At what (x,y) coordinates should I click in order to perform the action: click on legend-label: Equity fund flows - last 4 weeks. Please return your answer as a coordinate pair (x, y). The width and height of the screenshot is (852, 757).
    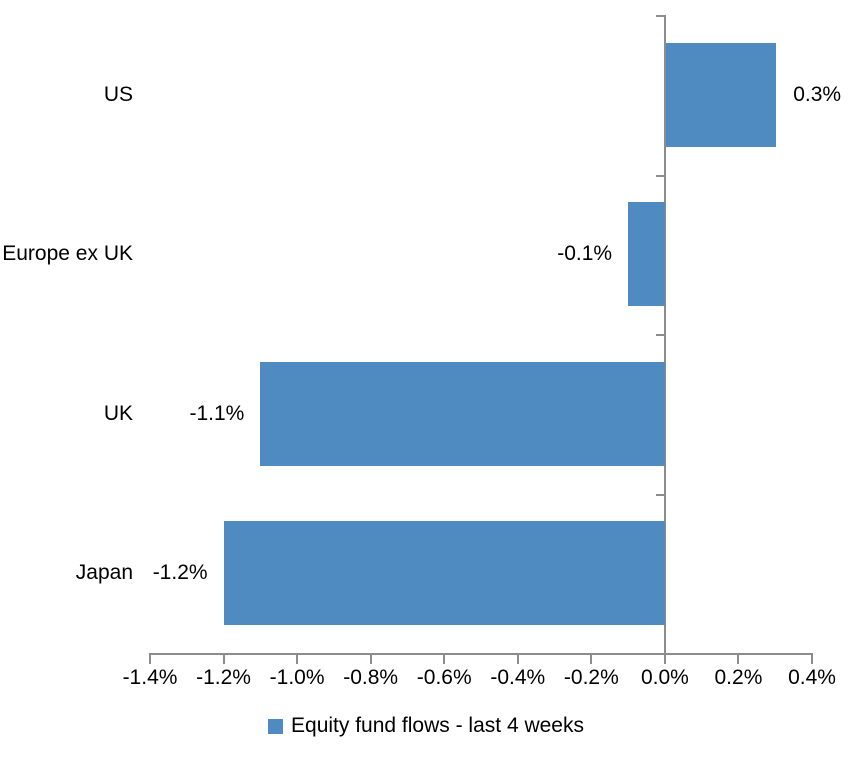
    Looking at the image, I should click on (437, 725).